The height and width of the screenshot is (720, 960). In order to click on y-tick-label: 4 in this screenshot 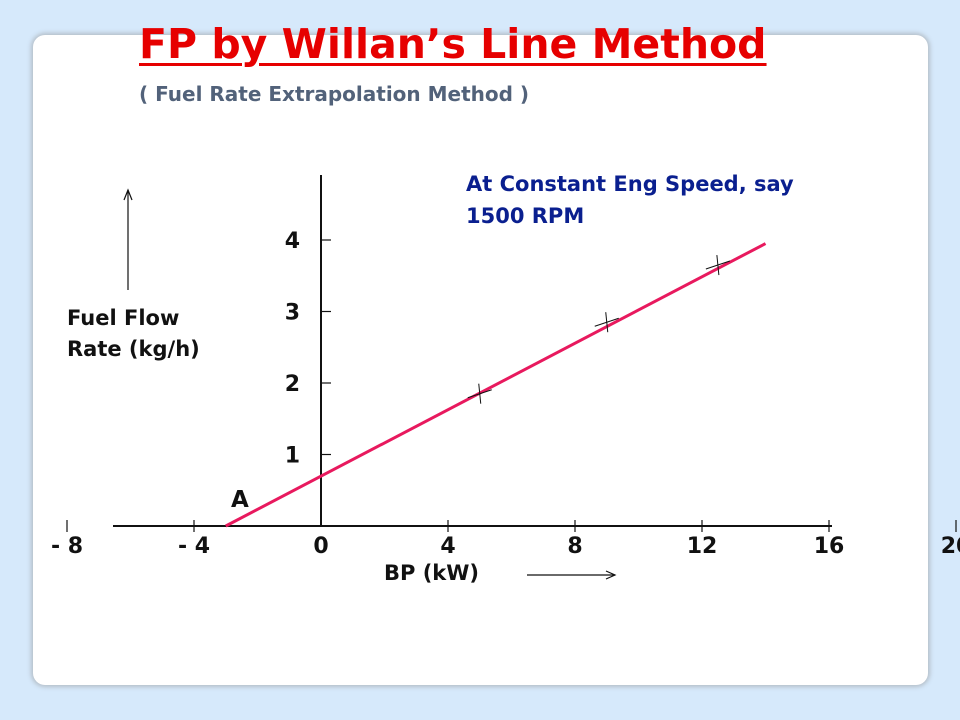, I will do `click(292, 241)`.